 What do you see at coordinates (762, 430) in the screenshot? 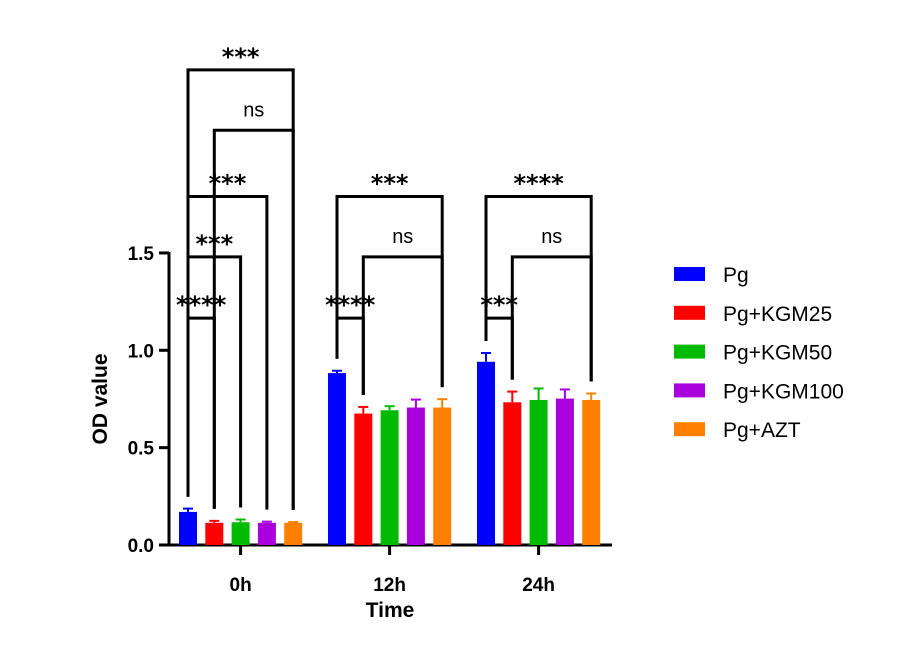
I see `legend-label: Pg+AZT` at bounding box center [762, 430].